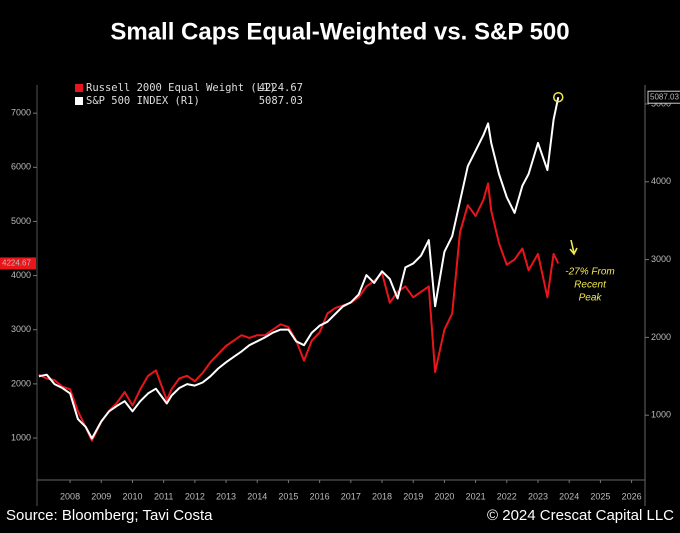 The image size is (680, 533). Describe the element at coordinates (661, 259) in the screenshot. I see `y2-tick-label: 3000` at that location.